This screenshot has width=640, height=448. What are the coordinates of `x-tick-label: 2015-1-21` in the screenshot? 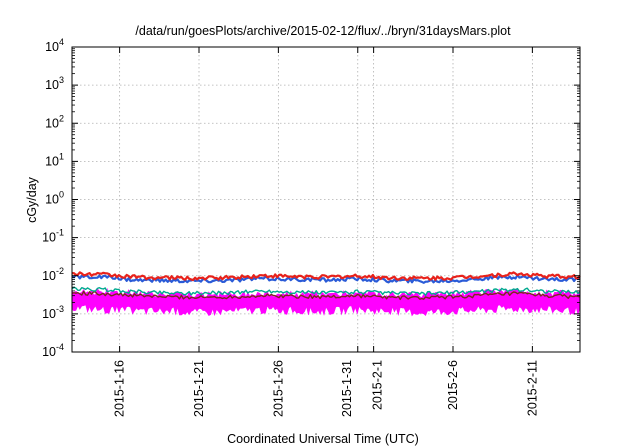 It's located at (199, 388).